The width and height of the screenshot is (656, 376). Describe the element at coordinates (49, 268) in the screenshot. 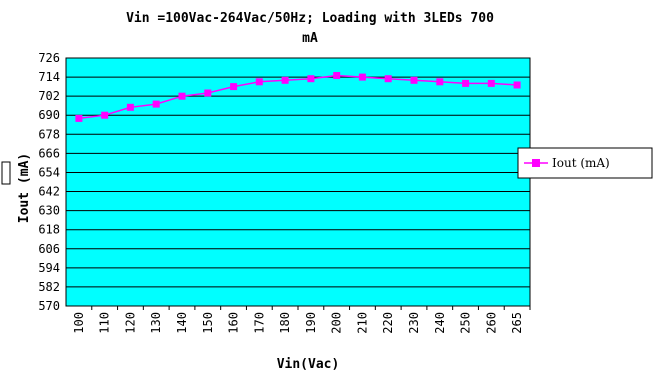

I see `y-tick-label: 594` at that location.